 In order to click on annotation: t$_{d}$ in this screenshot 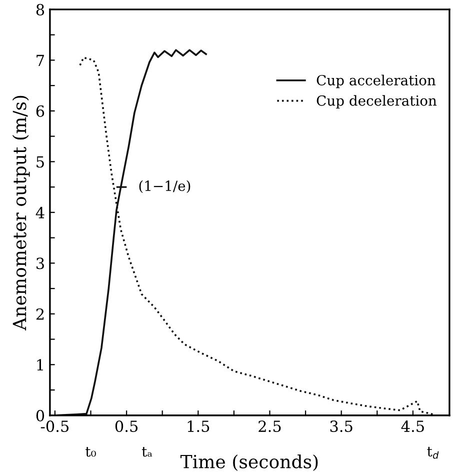, I will do `click(433, 452)`.